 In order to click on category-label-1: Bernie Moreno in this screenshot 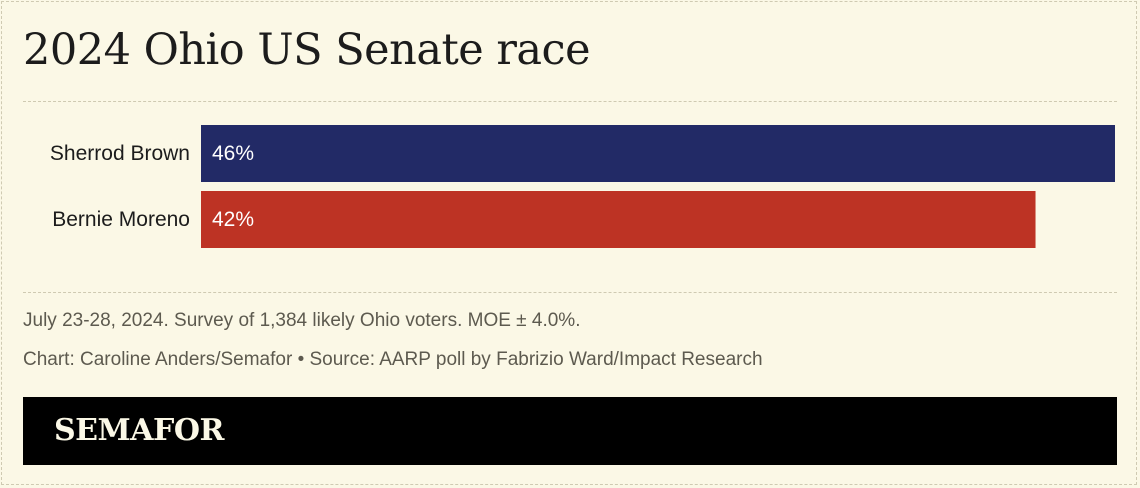, I will do `click(121, 219)`.